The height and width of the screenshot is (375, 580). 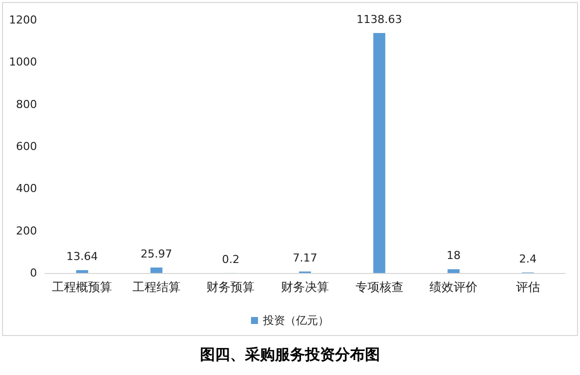 What do you see at coordinates (82, 257) in the screenshot?
I see `data-label: 13.64` at bounding box center [82, 257].